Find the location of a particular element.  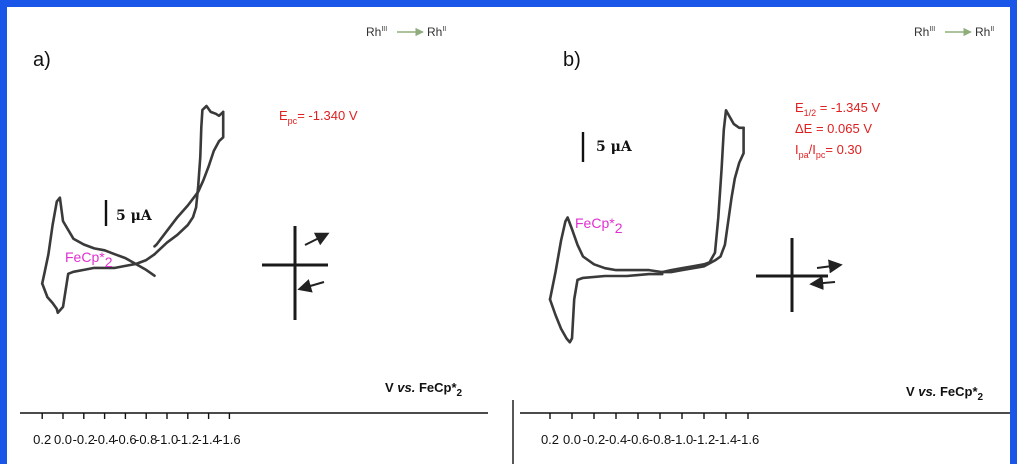

annotation-e-half: E1/2 = -1.345 V is located at coordinates (837, 109).